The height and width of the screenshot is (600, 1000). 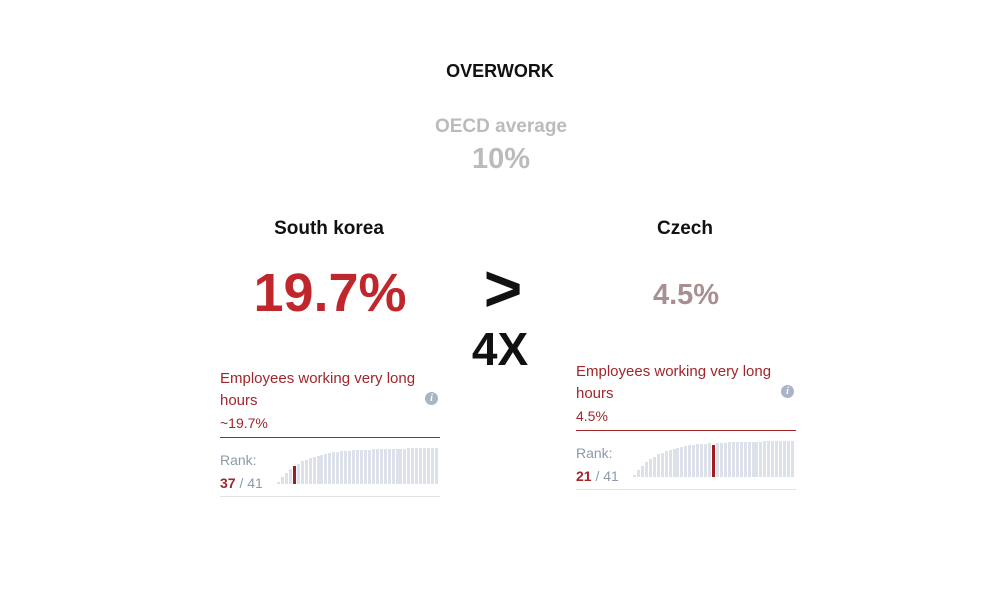 What do you see at coordinates (685, 228) in the screenshot?
I see `country-name: Czech` at bounding box center [685, 228].